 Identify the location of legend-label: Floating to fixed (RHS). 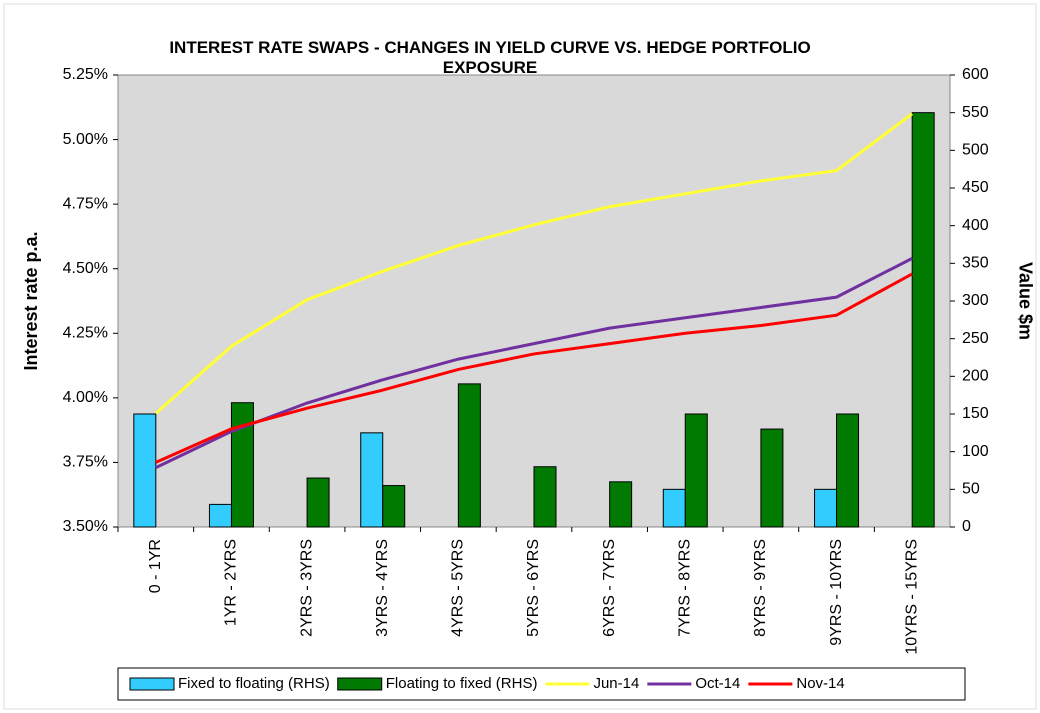
(462, 683).